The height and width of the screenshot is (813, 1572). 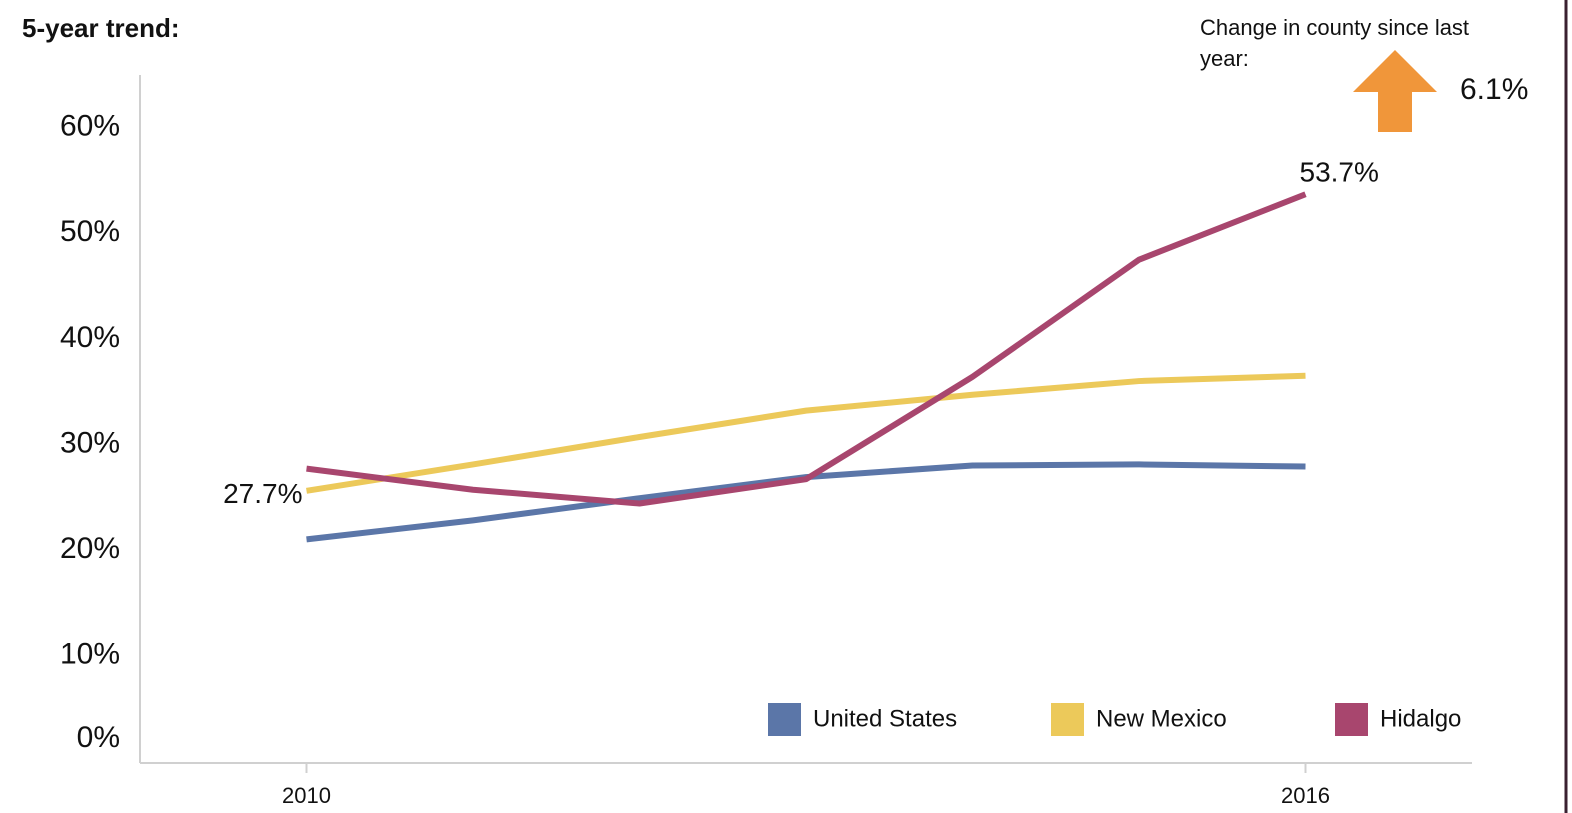 What do you see at coordinates (885, 718) in the screenshot?
I see `legend-label: United States` at bounding box center [885, 718].